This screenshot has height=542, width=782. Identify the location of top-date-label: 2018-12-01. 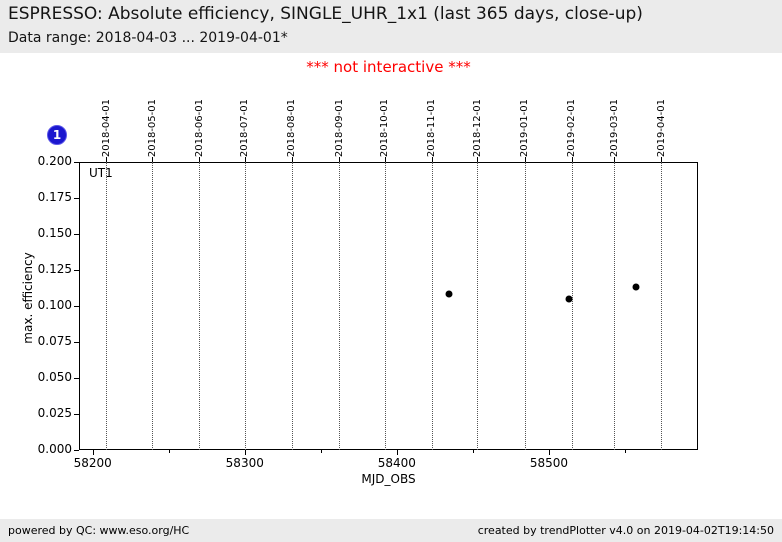
(477, 122).